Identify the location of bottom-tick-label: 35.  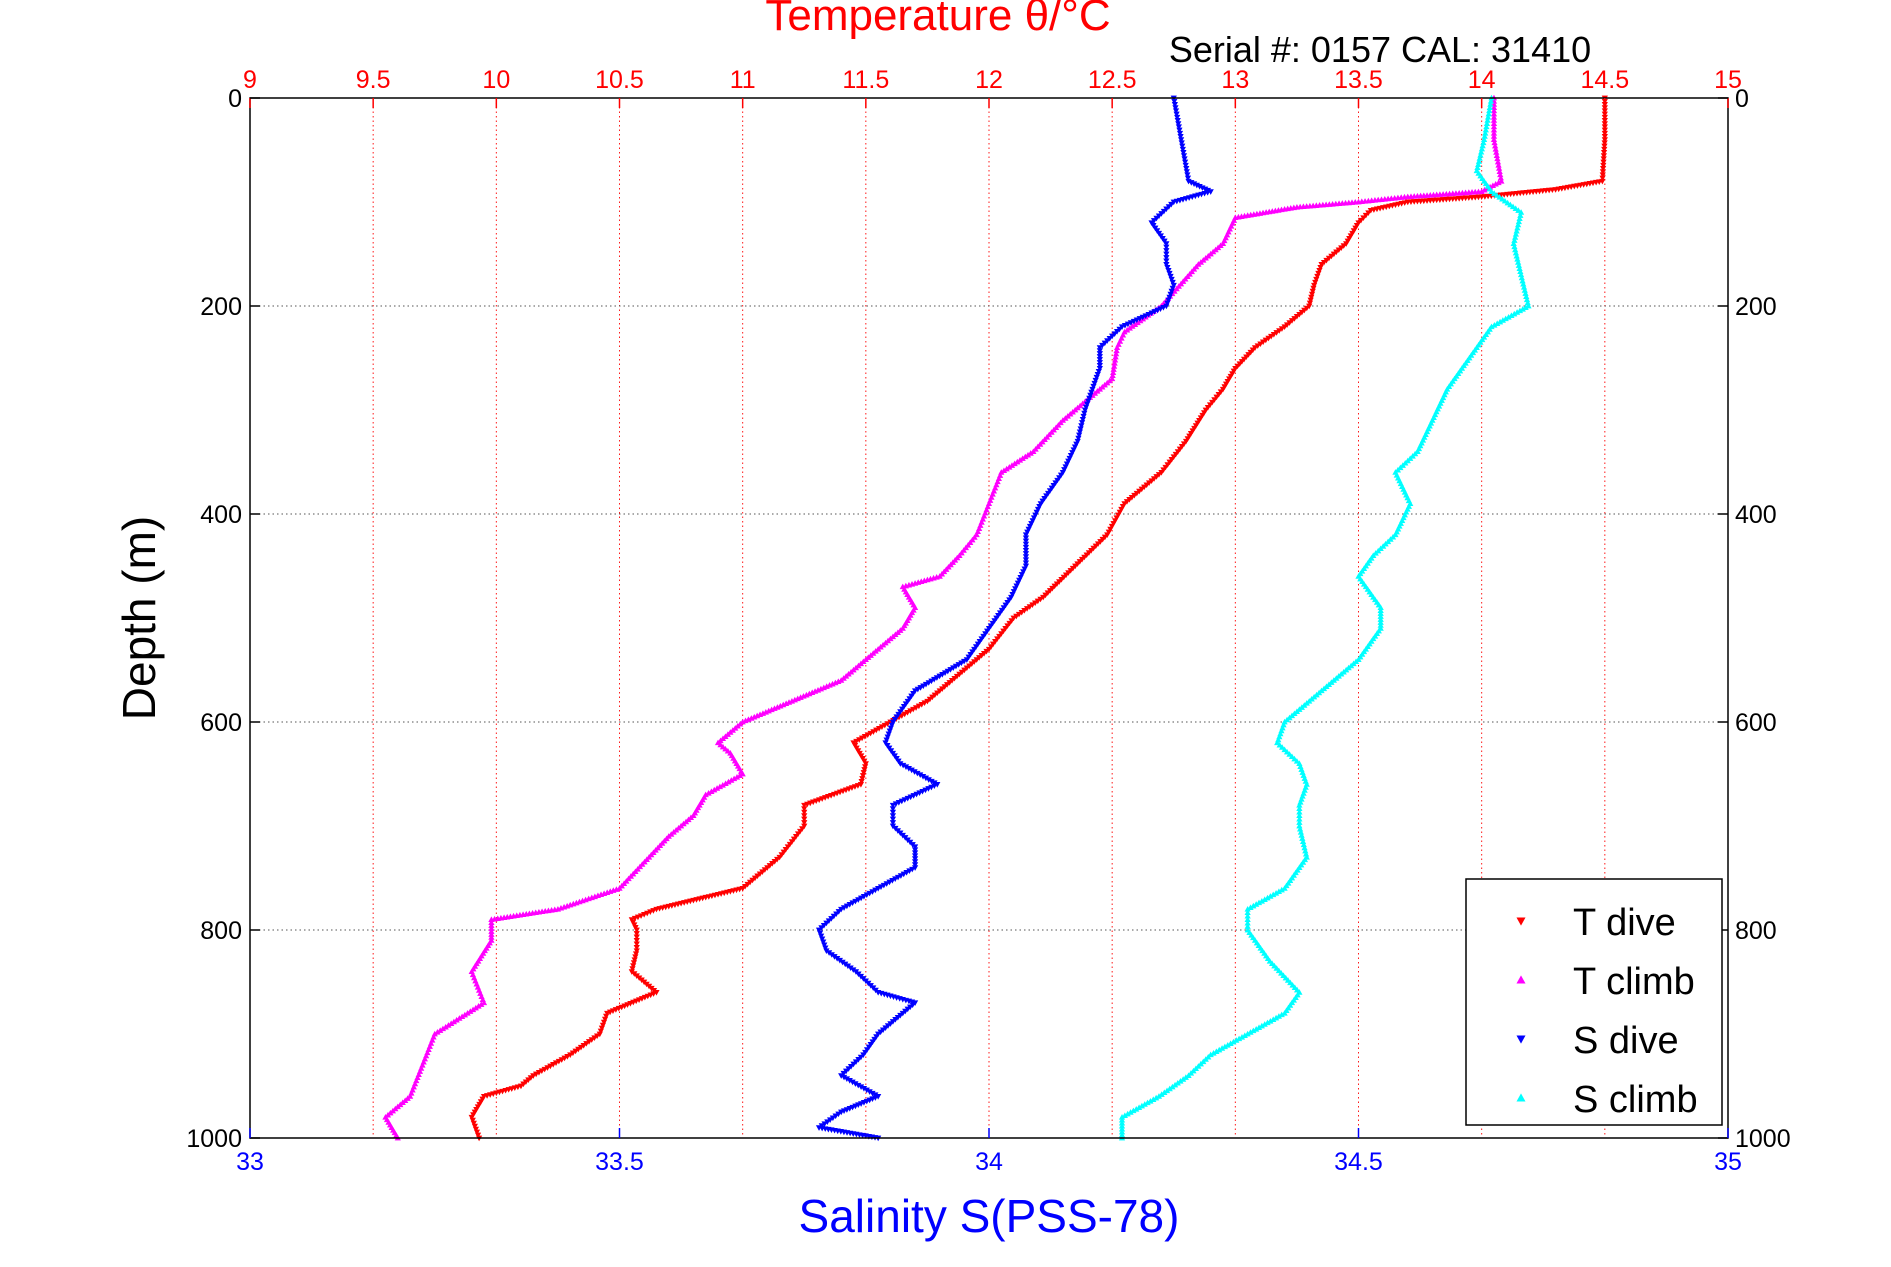
(1728, 1162).